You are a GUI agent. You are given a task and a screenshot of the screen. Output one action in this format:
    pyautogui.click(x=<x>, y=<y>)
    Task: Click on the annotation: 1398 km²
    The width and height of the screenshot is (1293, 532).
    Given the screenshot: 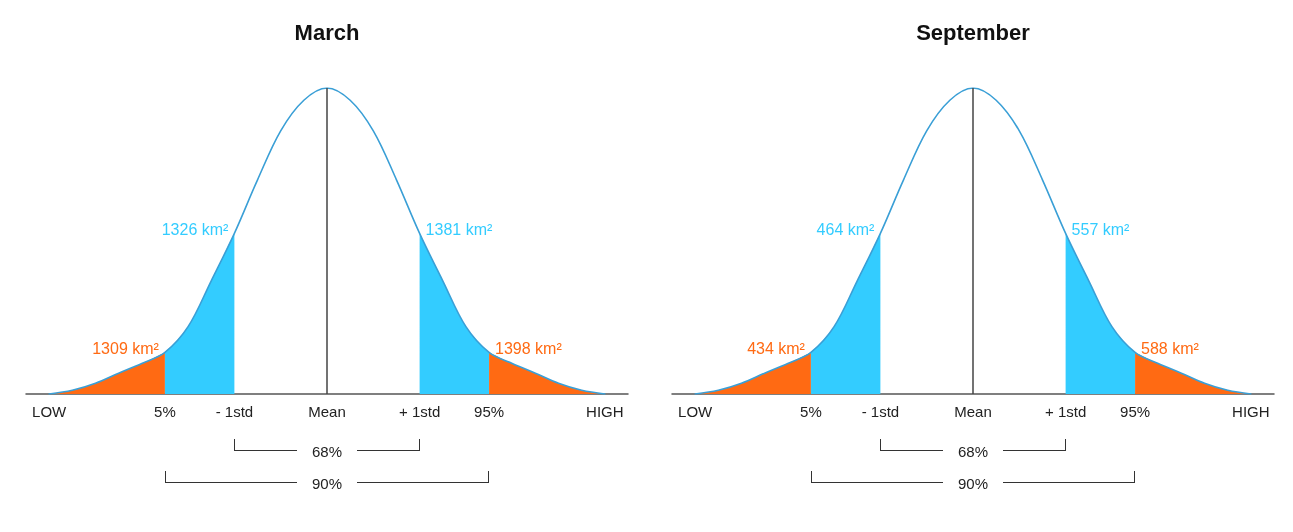 What is the action you would take?
    pyautogui.click(x=529, y=348)
    